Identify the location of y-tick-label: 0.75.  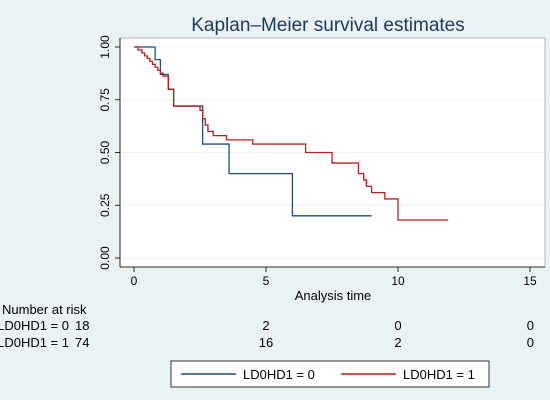
(105, 100).